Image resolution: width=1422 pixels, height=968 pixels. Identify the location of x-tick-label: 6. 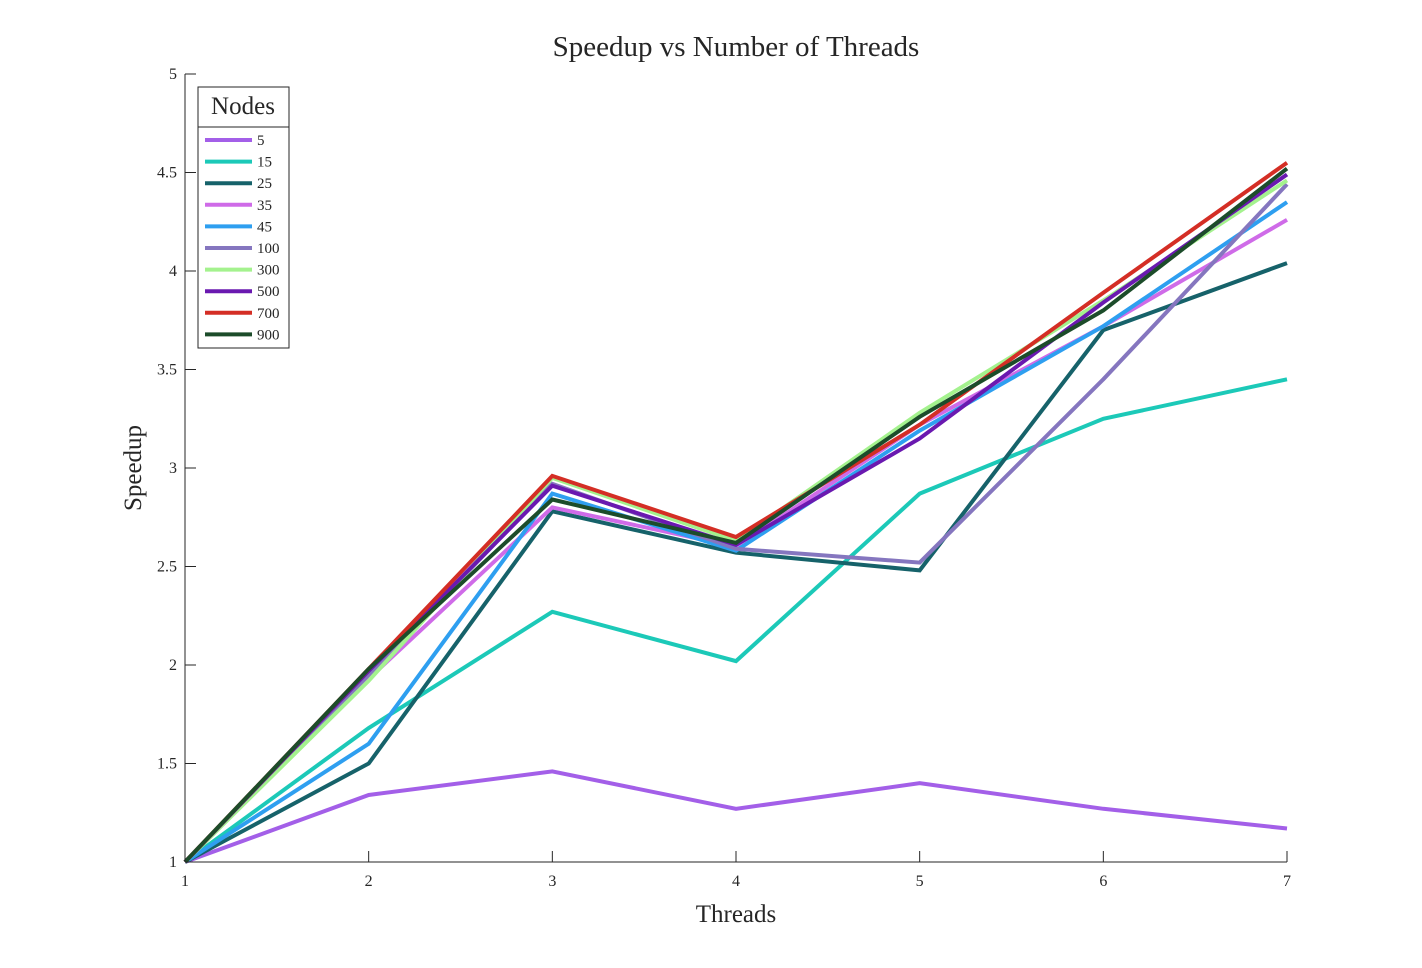
(1103, 881).